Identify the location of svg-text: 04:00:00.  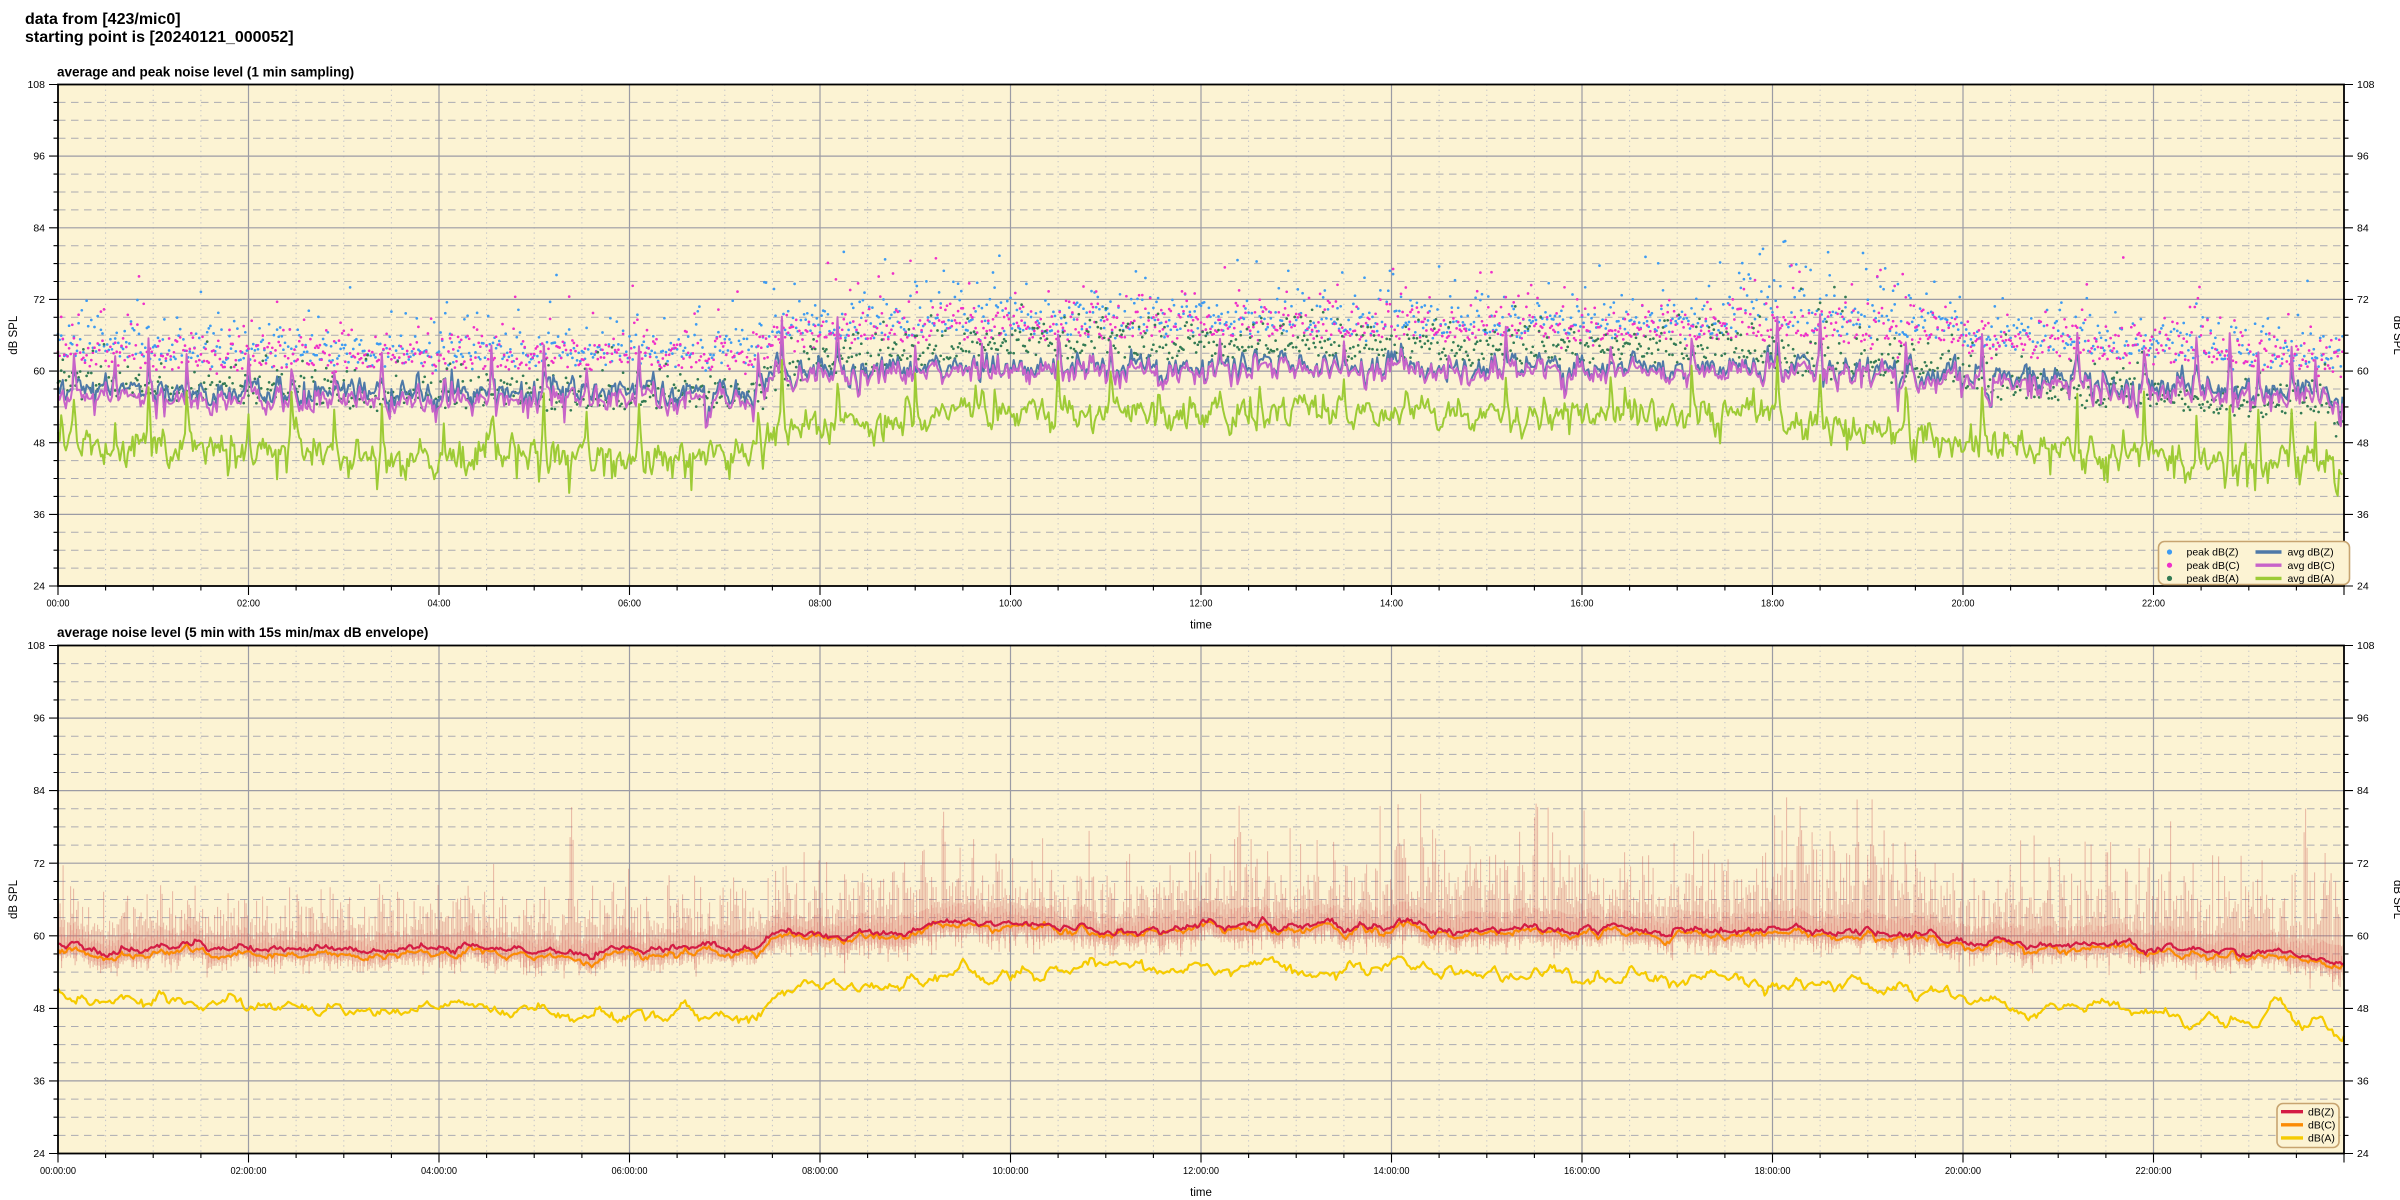
(439, 1171).